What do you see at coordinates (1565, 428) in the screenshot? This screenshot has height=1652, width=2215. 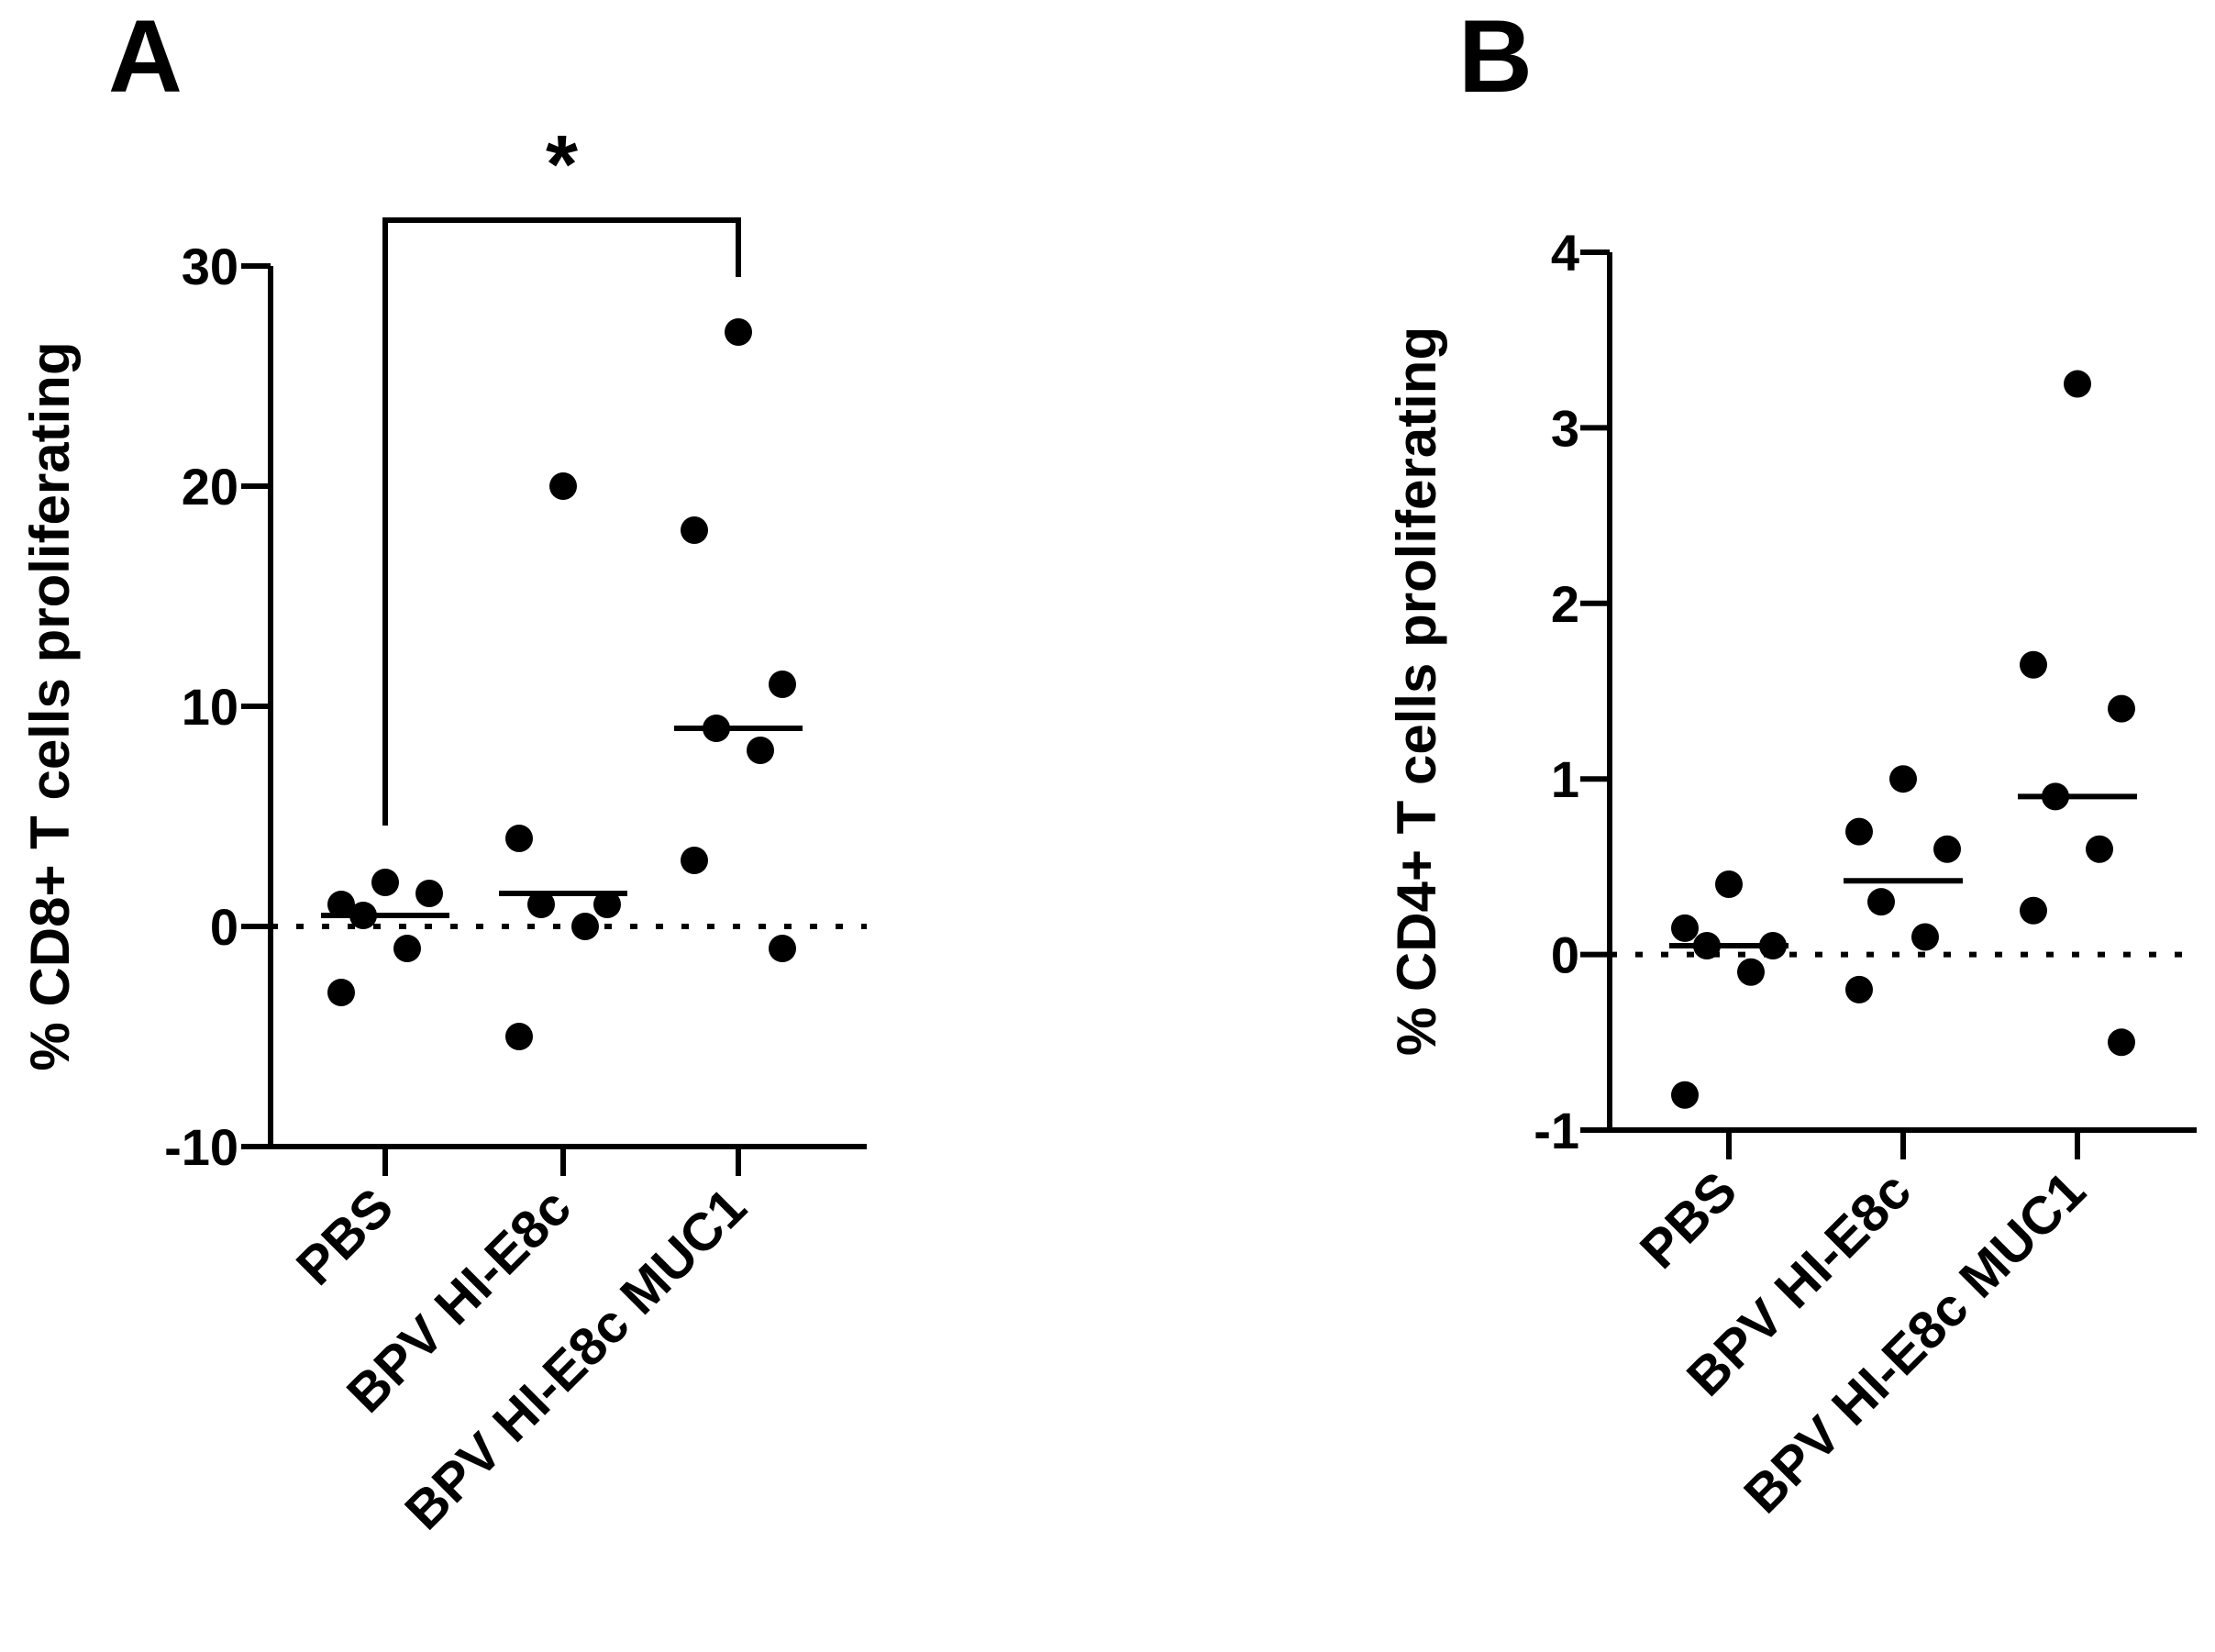 I see `panel-b-y-tick-label: 3` at bounding box center [1565, 428].